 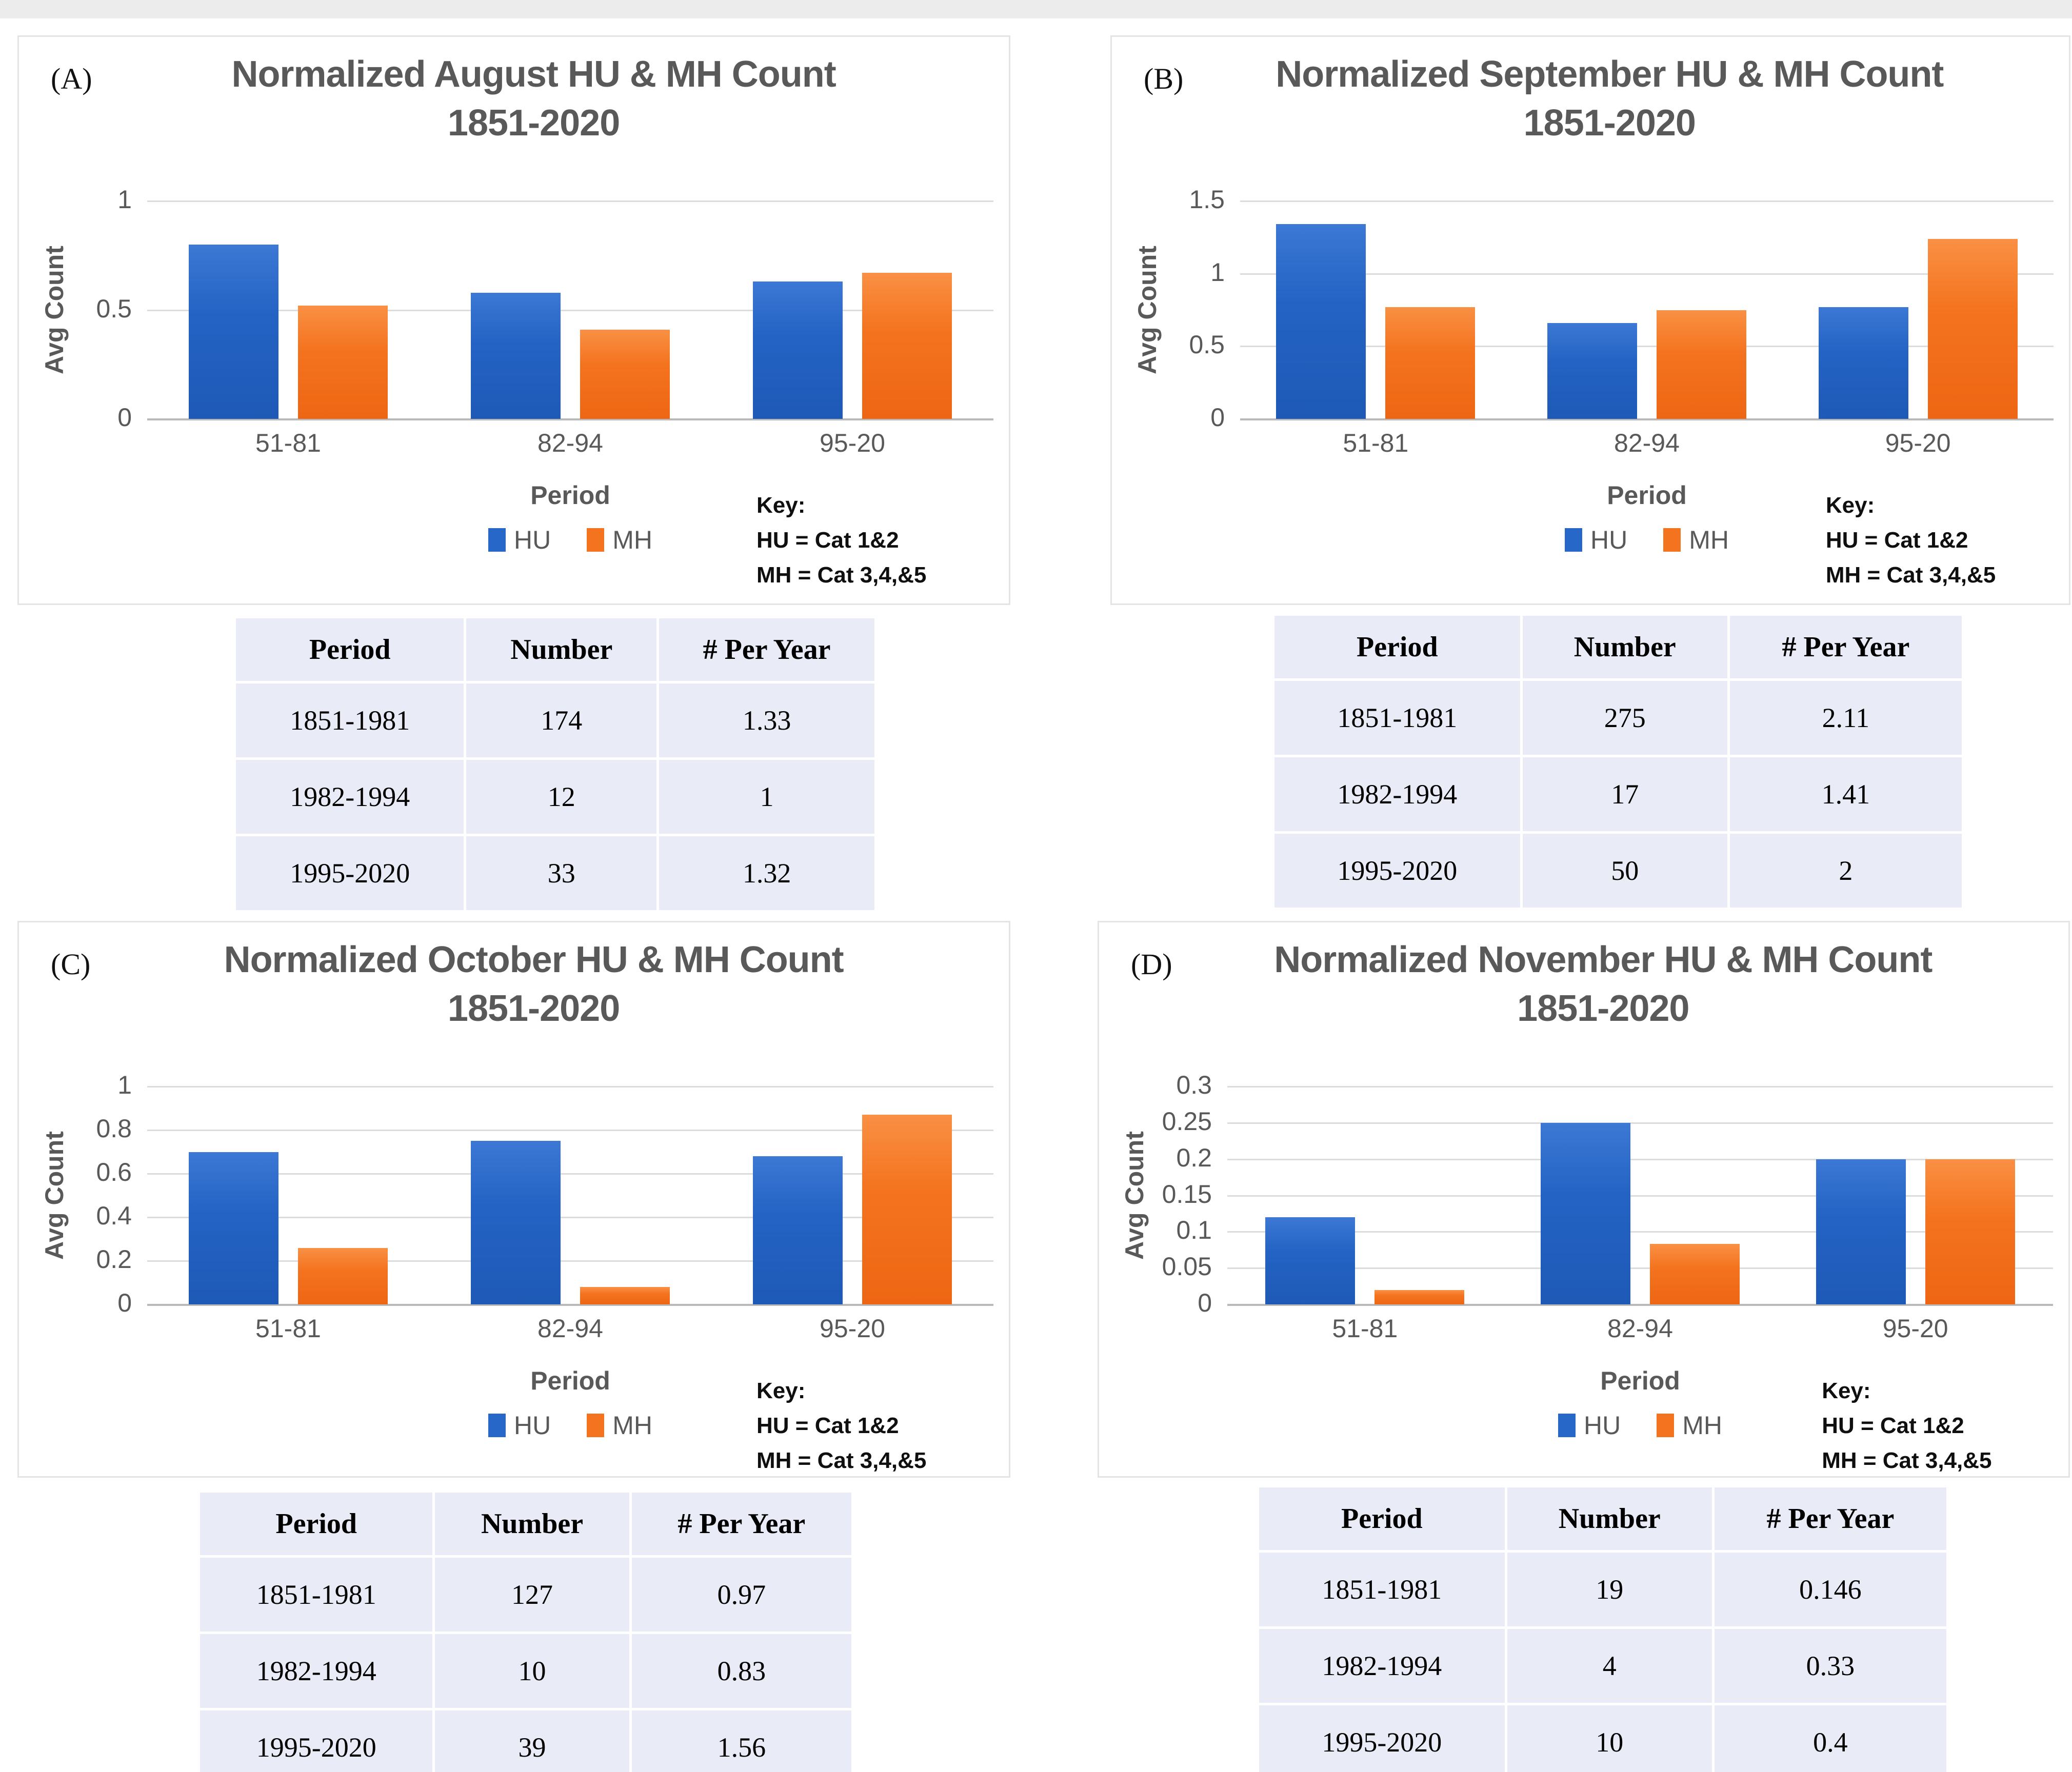 I want to click on gridline-y-0.25, so click(x=1640, y=1123).